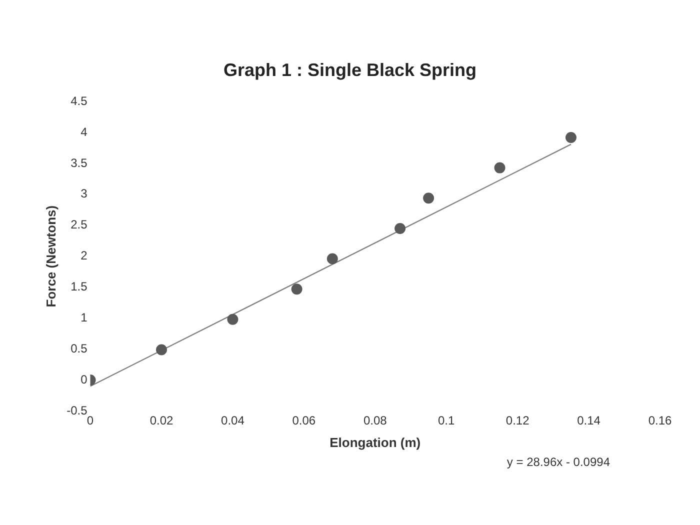  Describe the element at coordinates (79, 348) in the screenshot. I see `y-tick-label: 0.5` at that location.